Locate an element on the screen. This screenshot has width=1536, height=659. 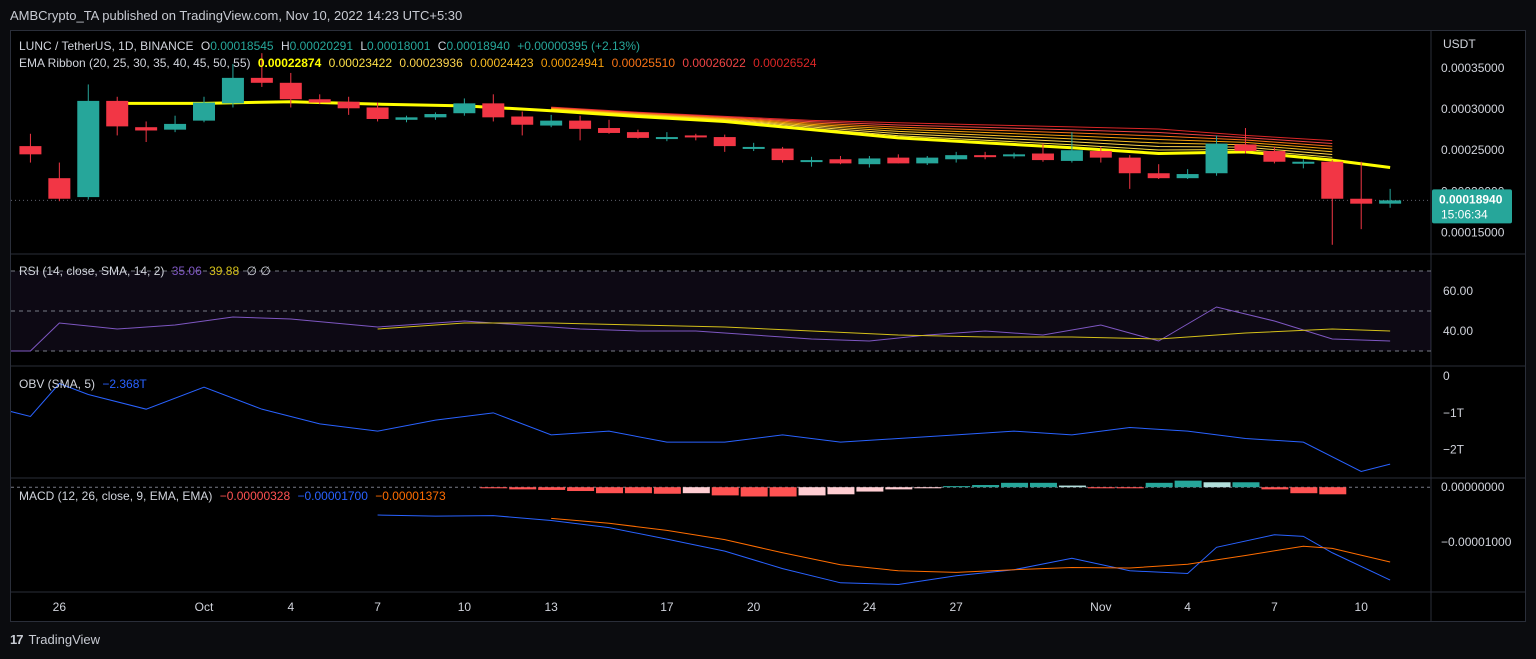
macd-name: MACD (12, 26, close, 9, EMA, EMA) is located at coordinates (116, 496).